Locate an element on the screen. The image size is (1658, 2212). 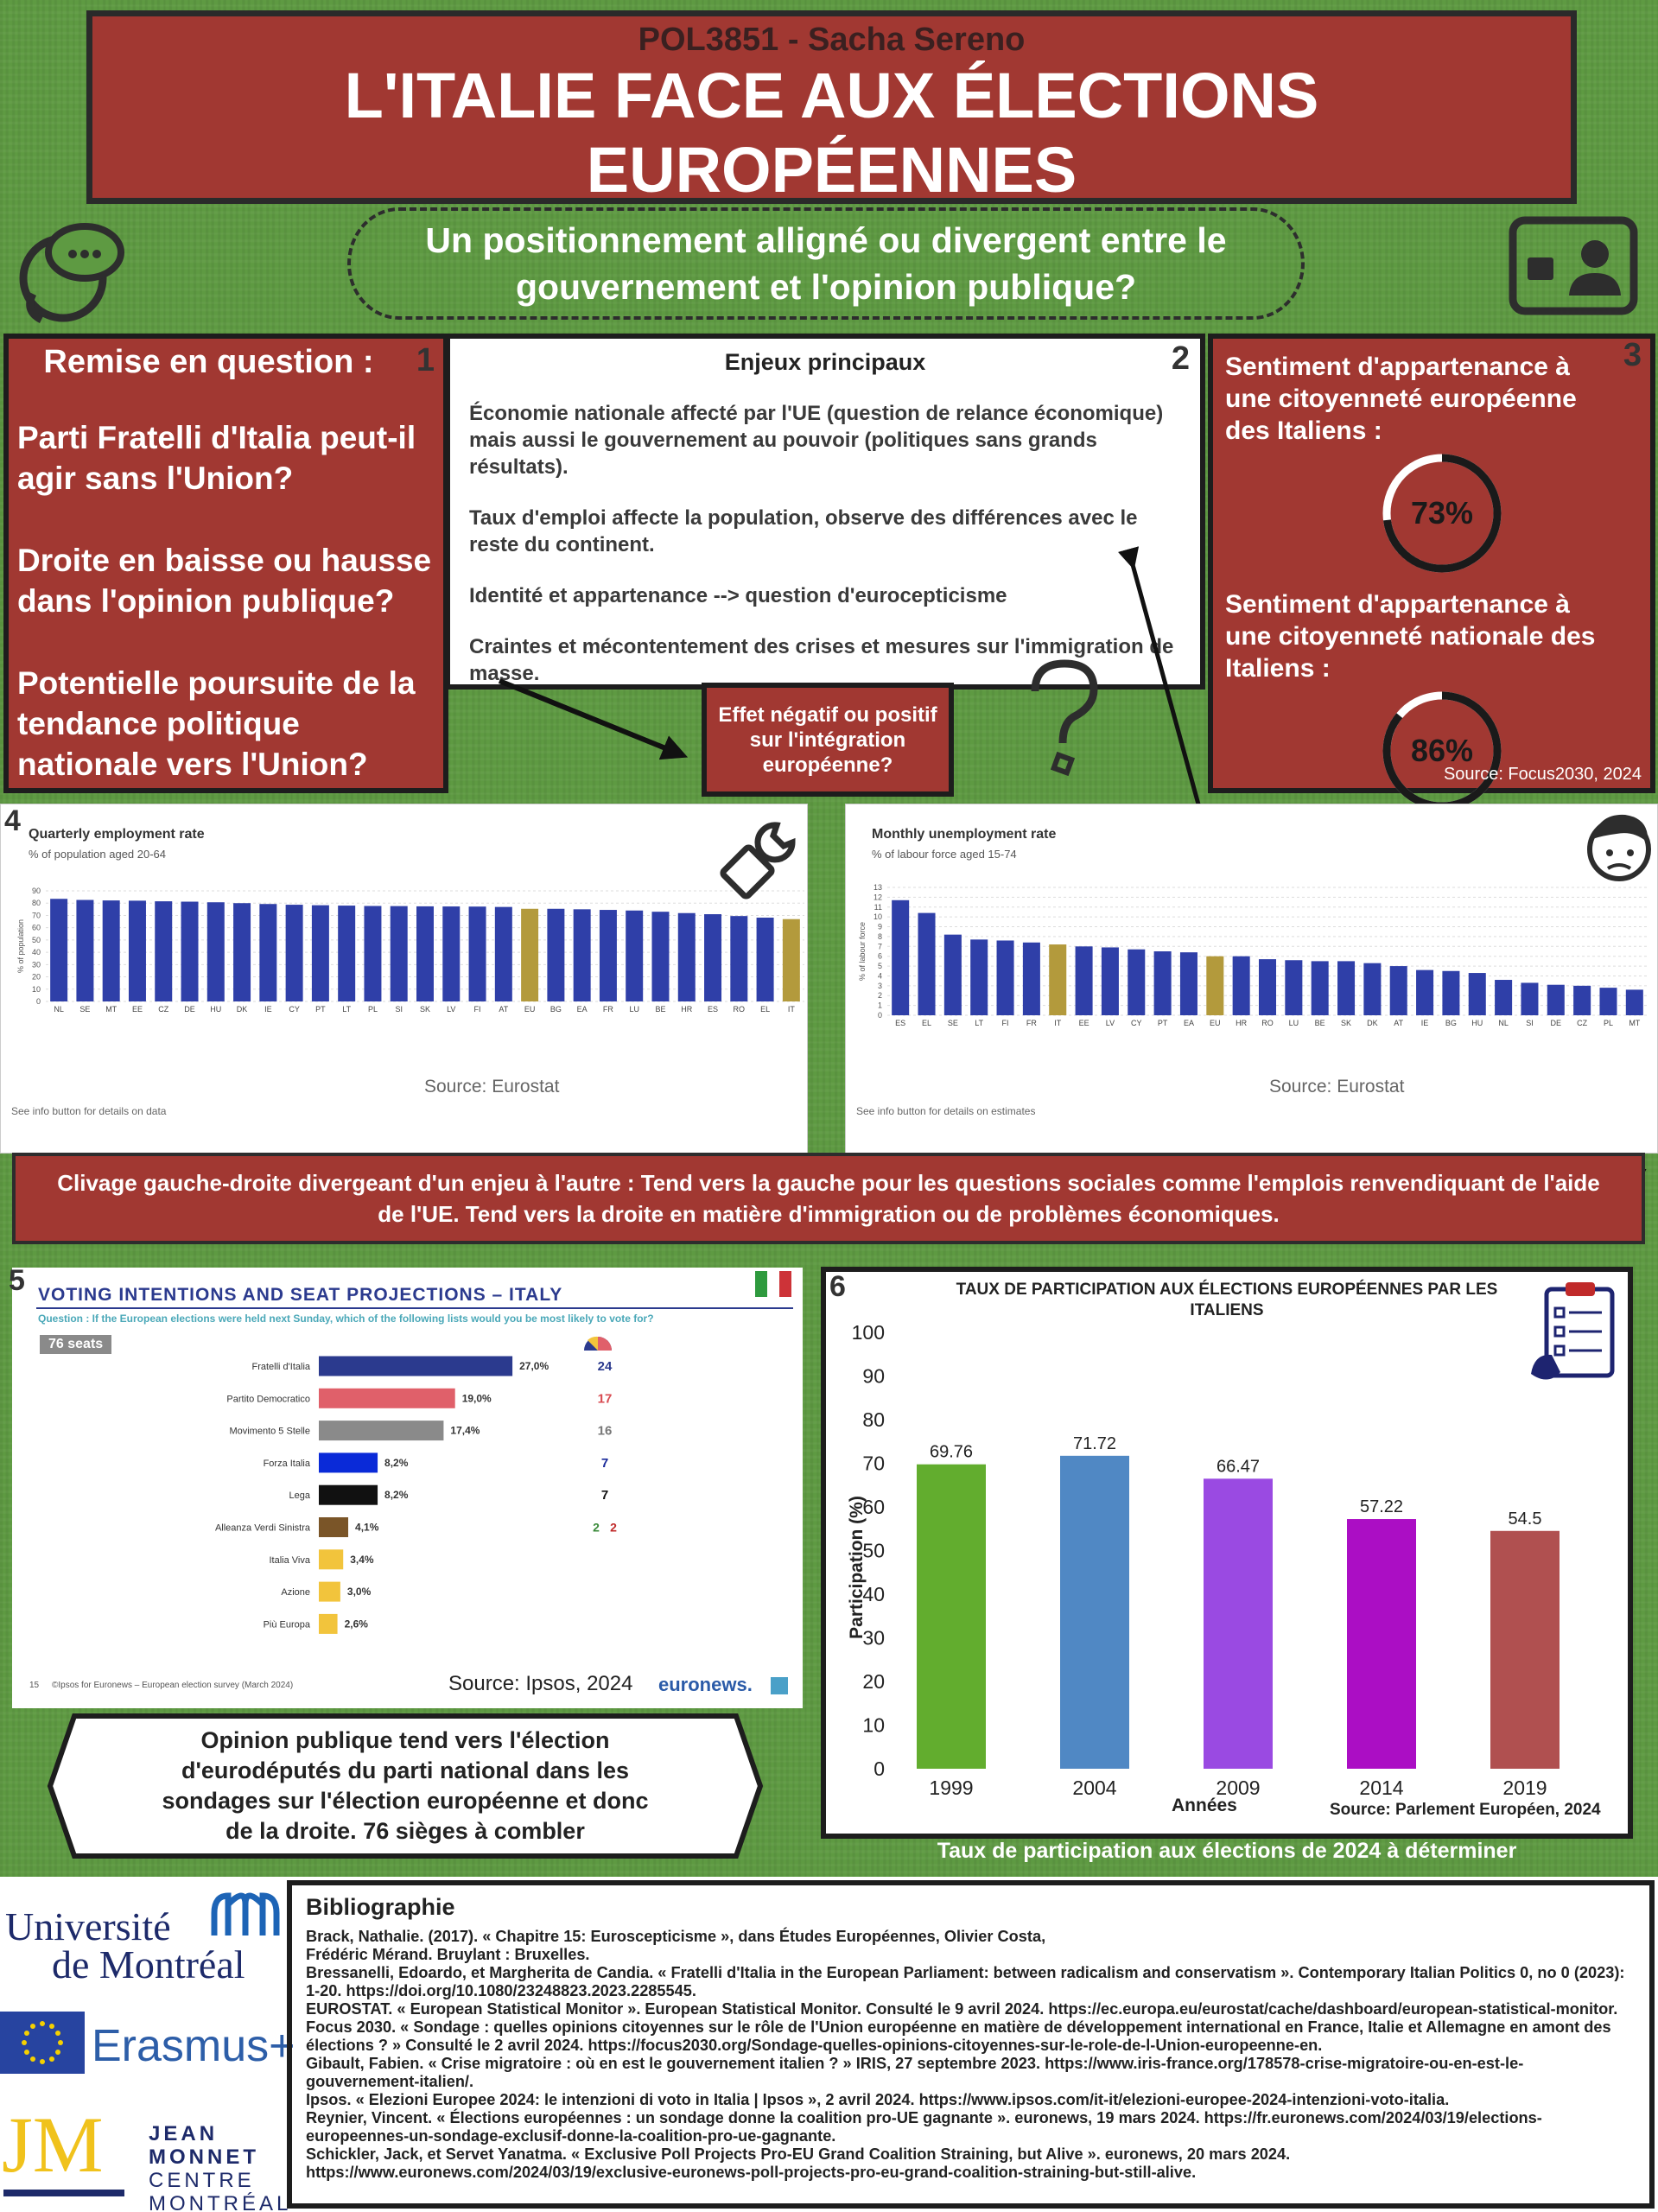
unemployment-ytick: 8 is located at coordinates (880, 936).